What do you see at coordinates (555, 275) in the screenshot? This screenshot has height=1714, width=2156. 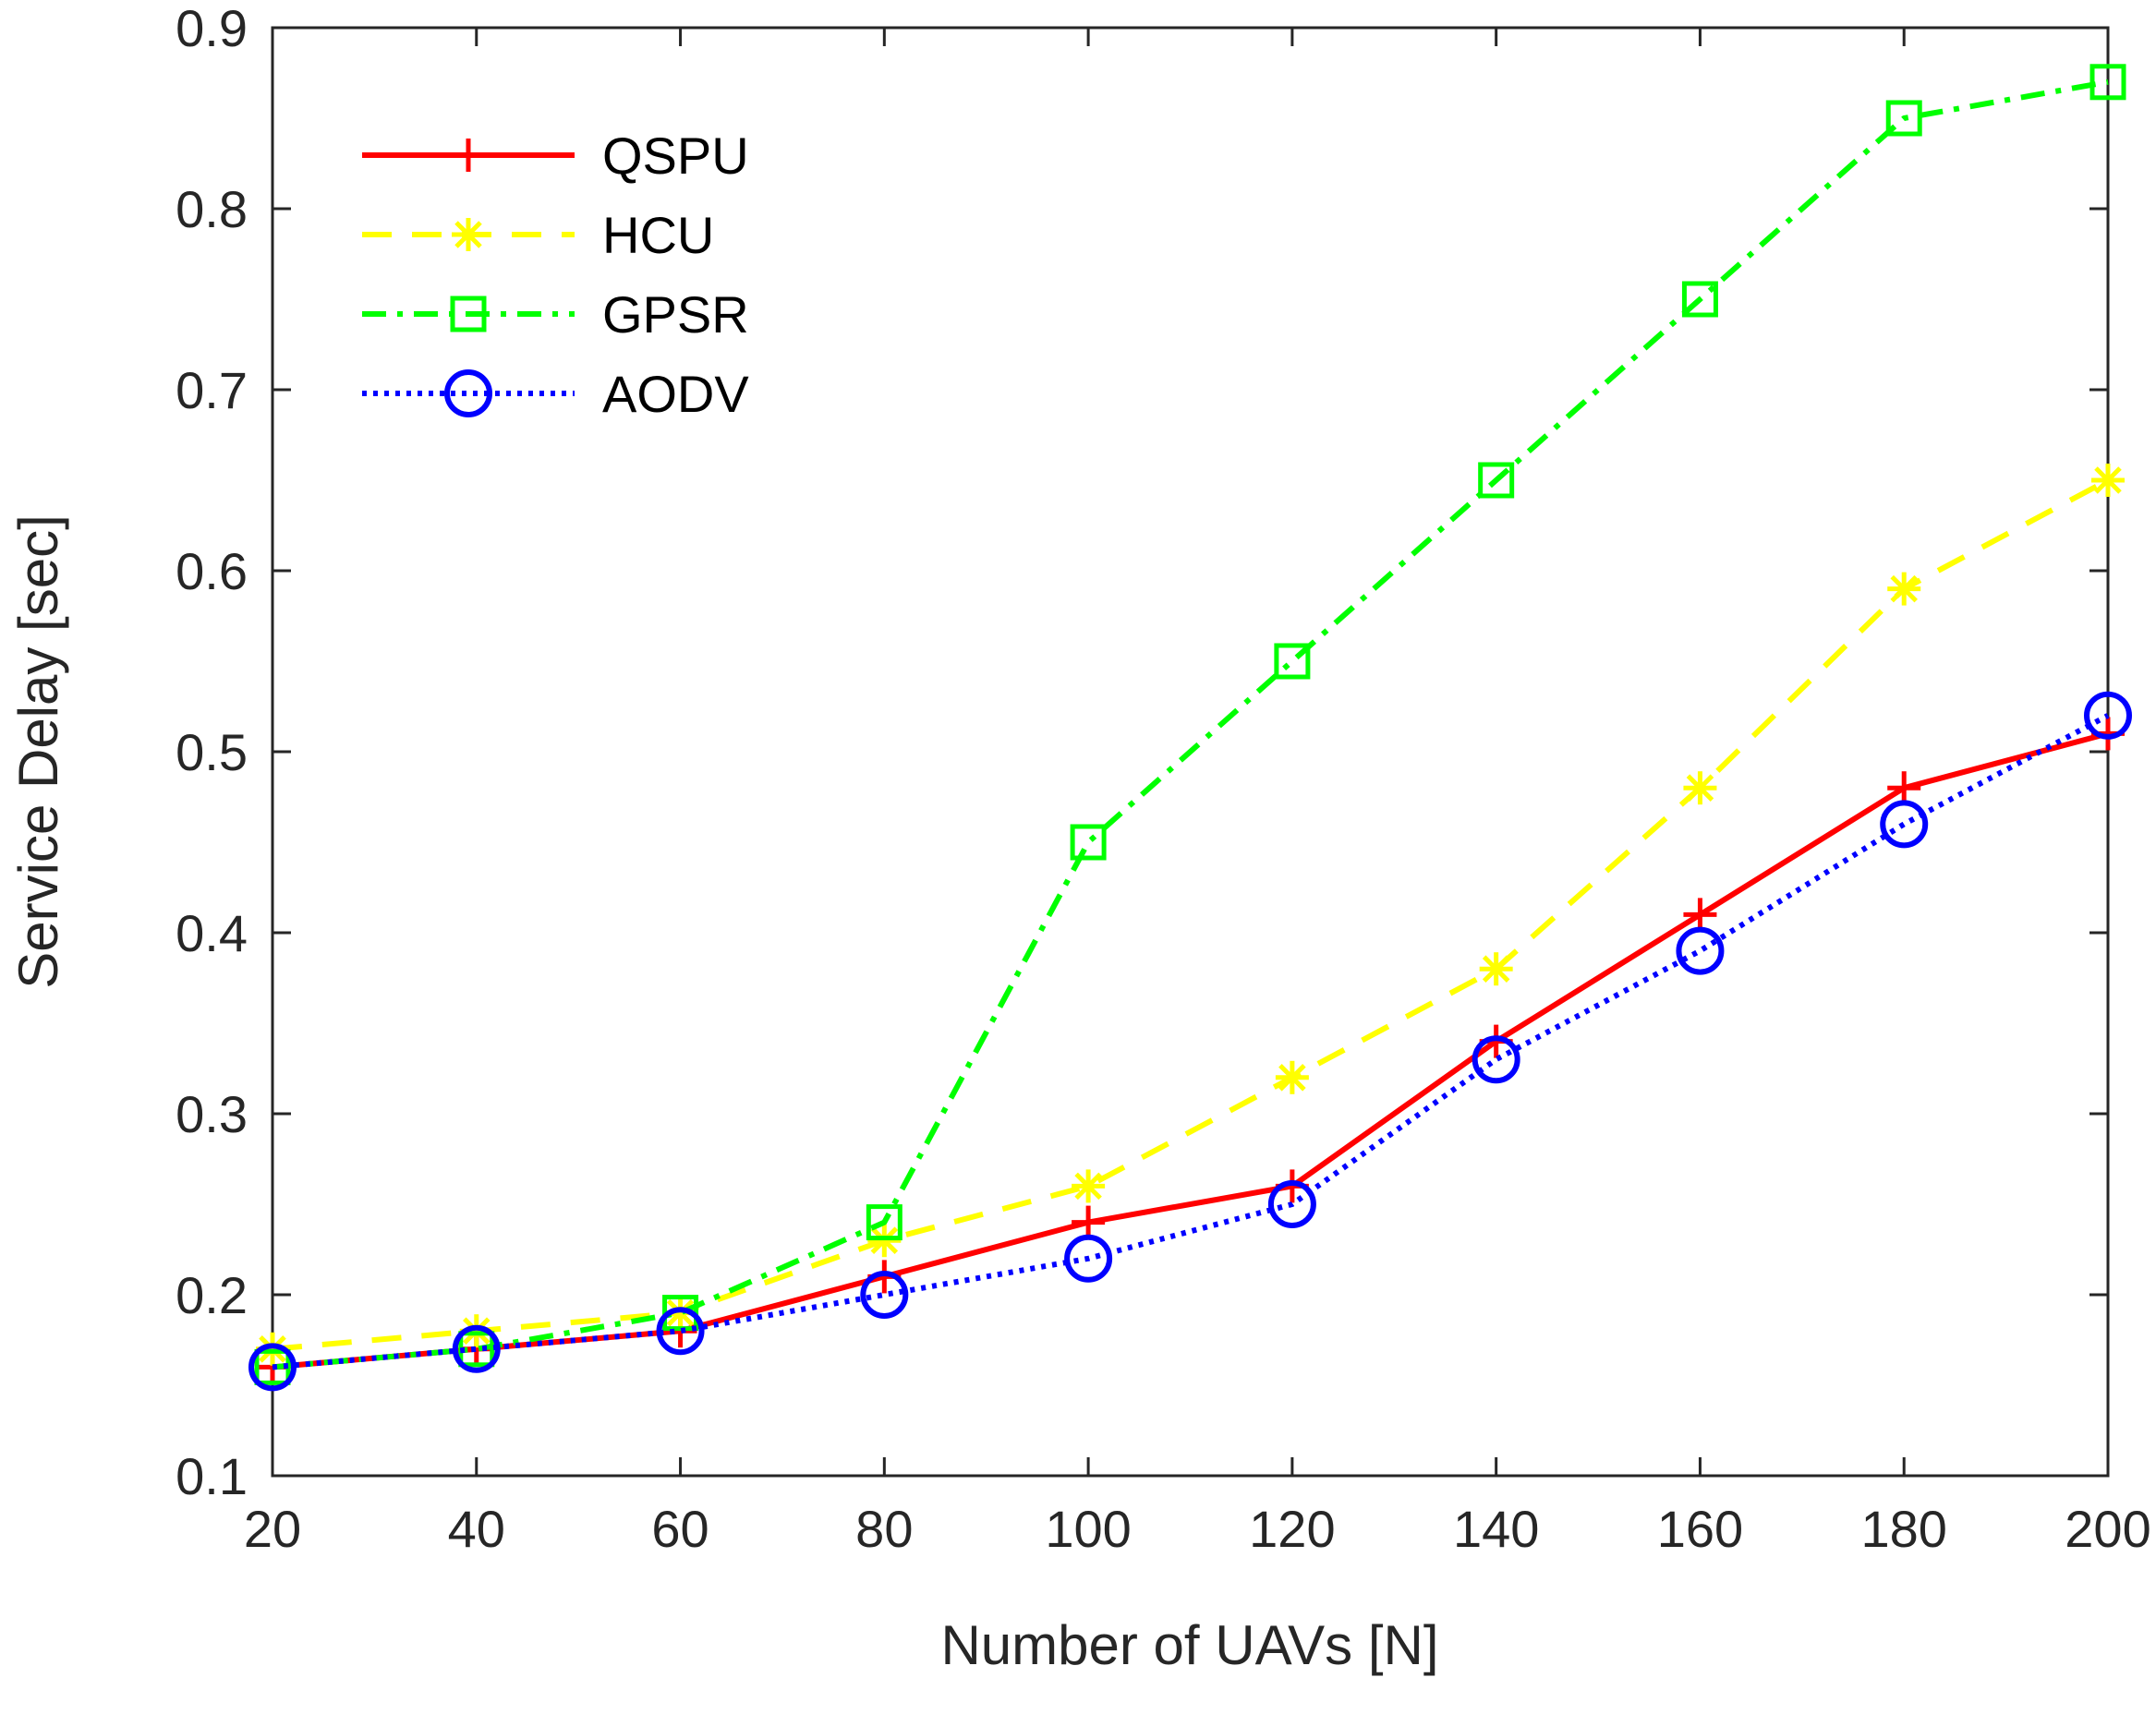 I see `legend: QSPU HCU GPSR AODV` at bounding box center [555, 275].